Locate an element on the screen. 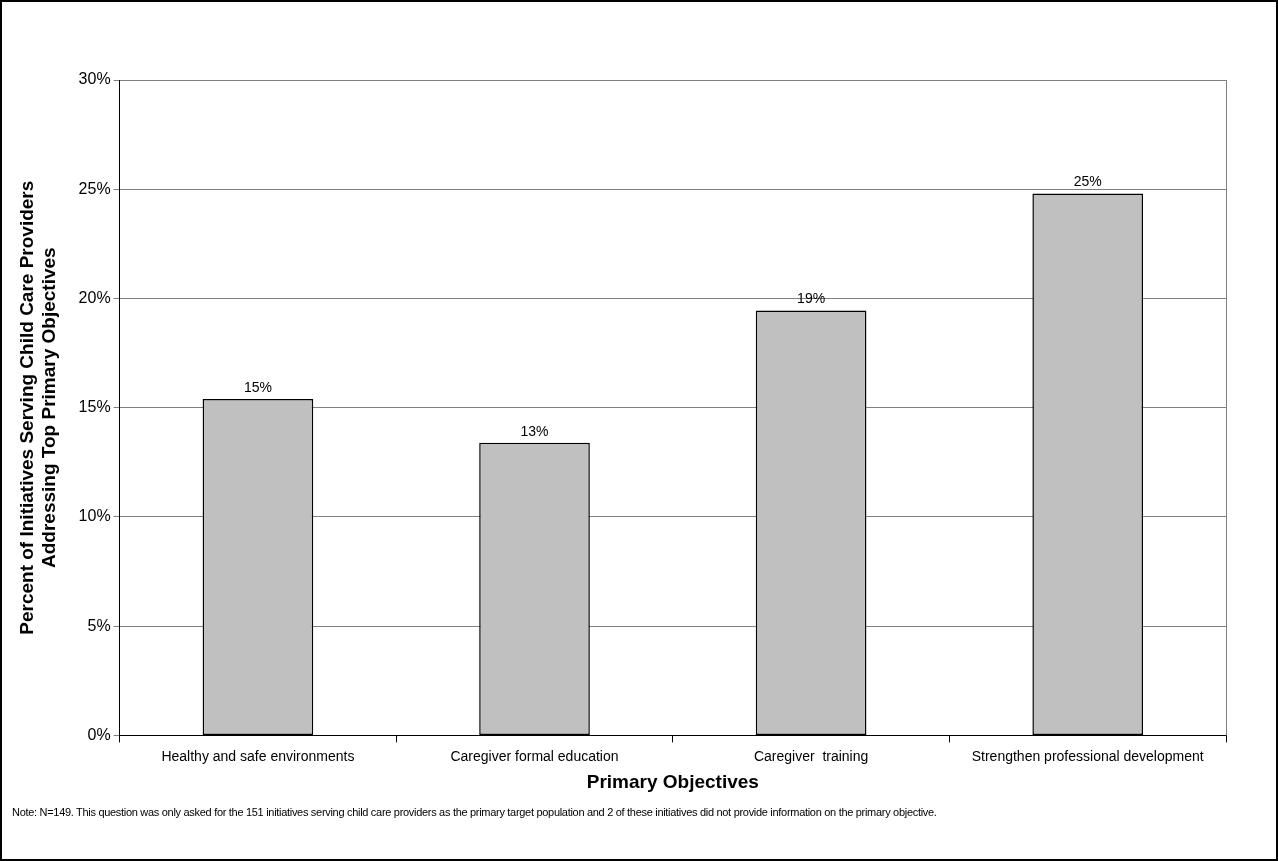 Image resolution: width=1278 pixels, height=861 pixels. y-tick-label: 10% is located at coordinates (94, 516).